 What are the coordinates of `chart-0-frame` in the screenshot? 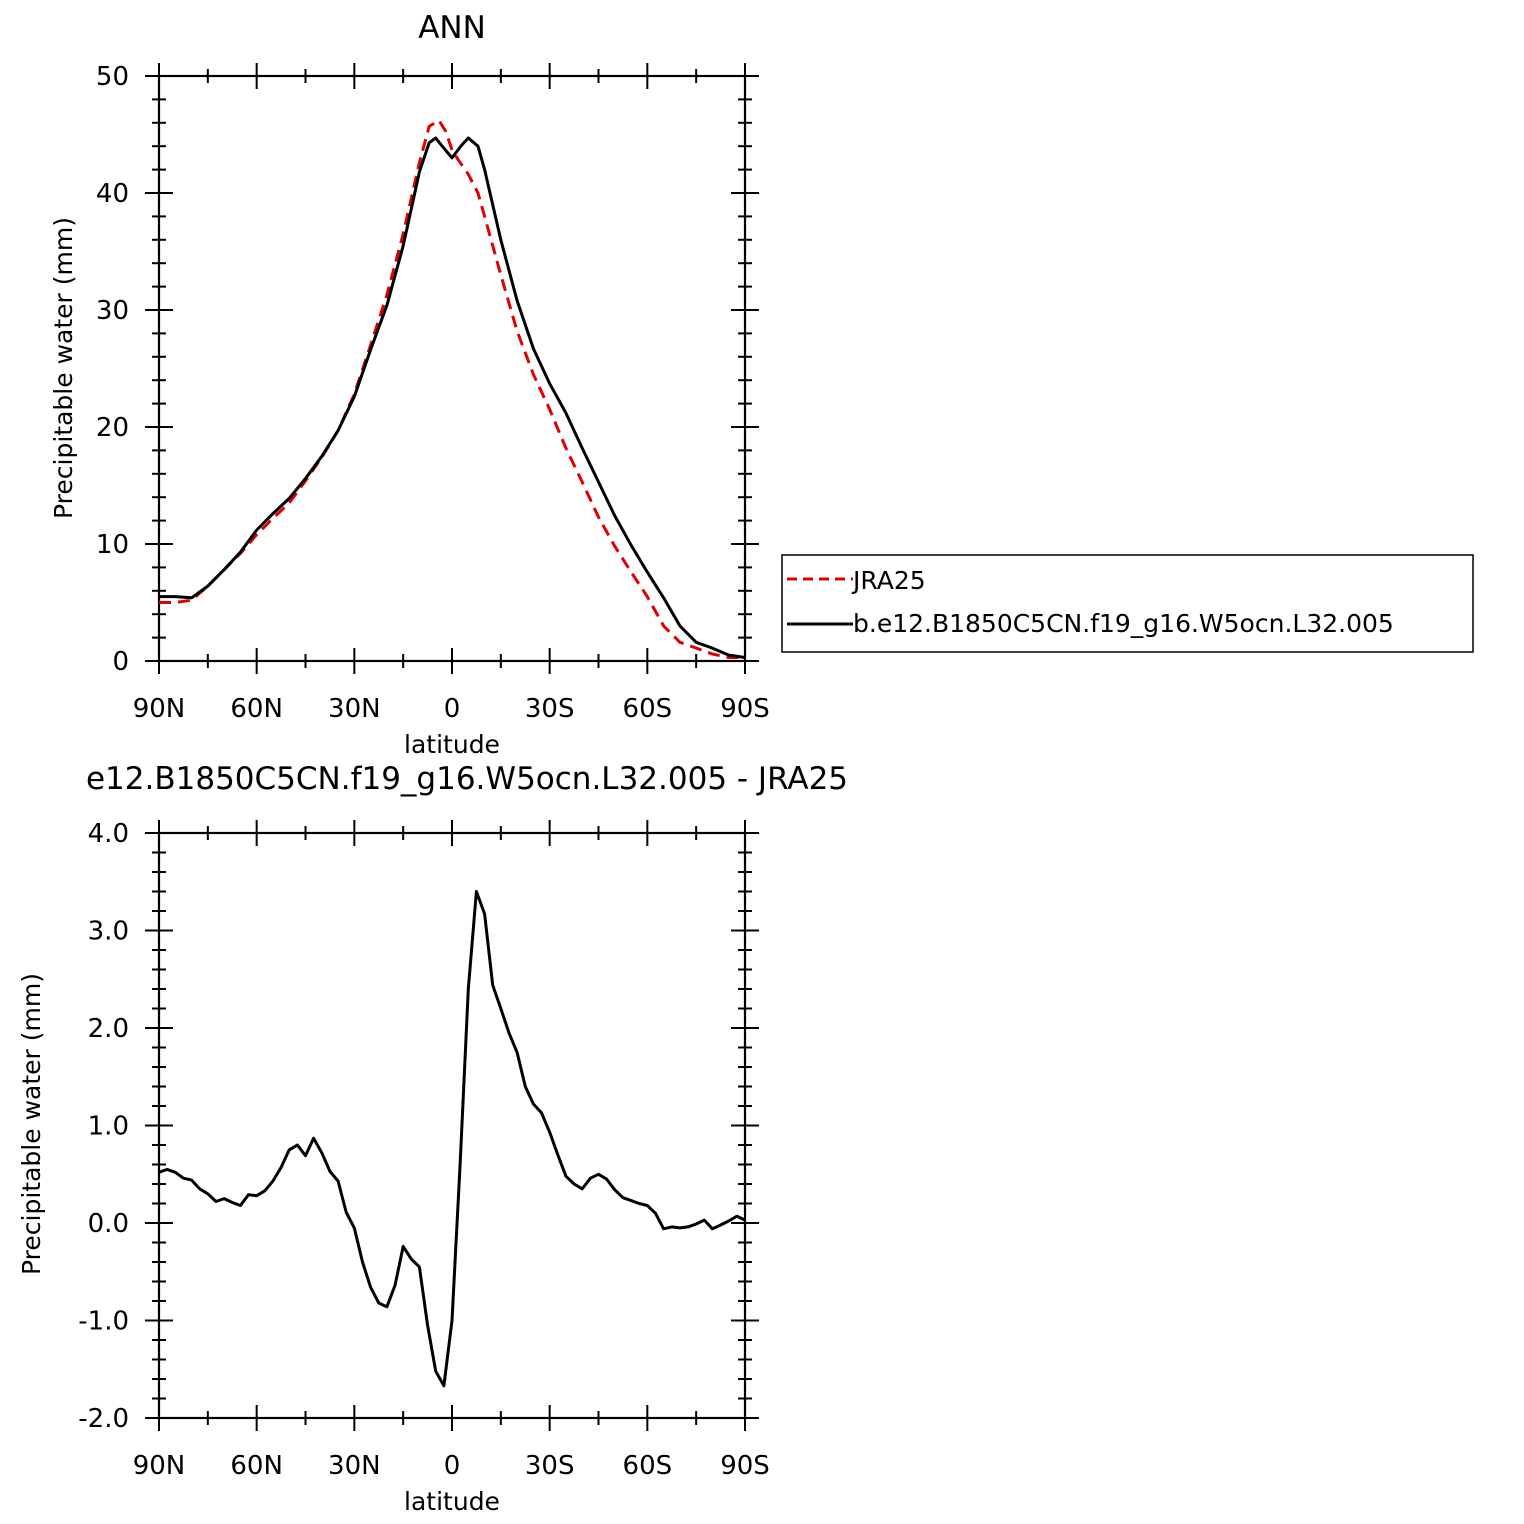 It's located at (452, 368).